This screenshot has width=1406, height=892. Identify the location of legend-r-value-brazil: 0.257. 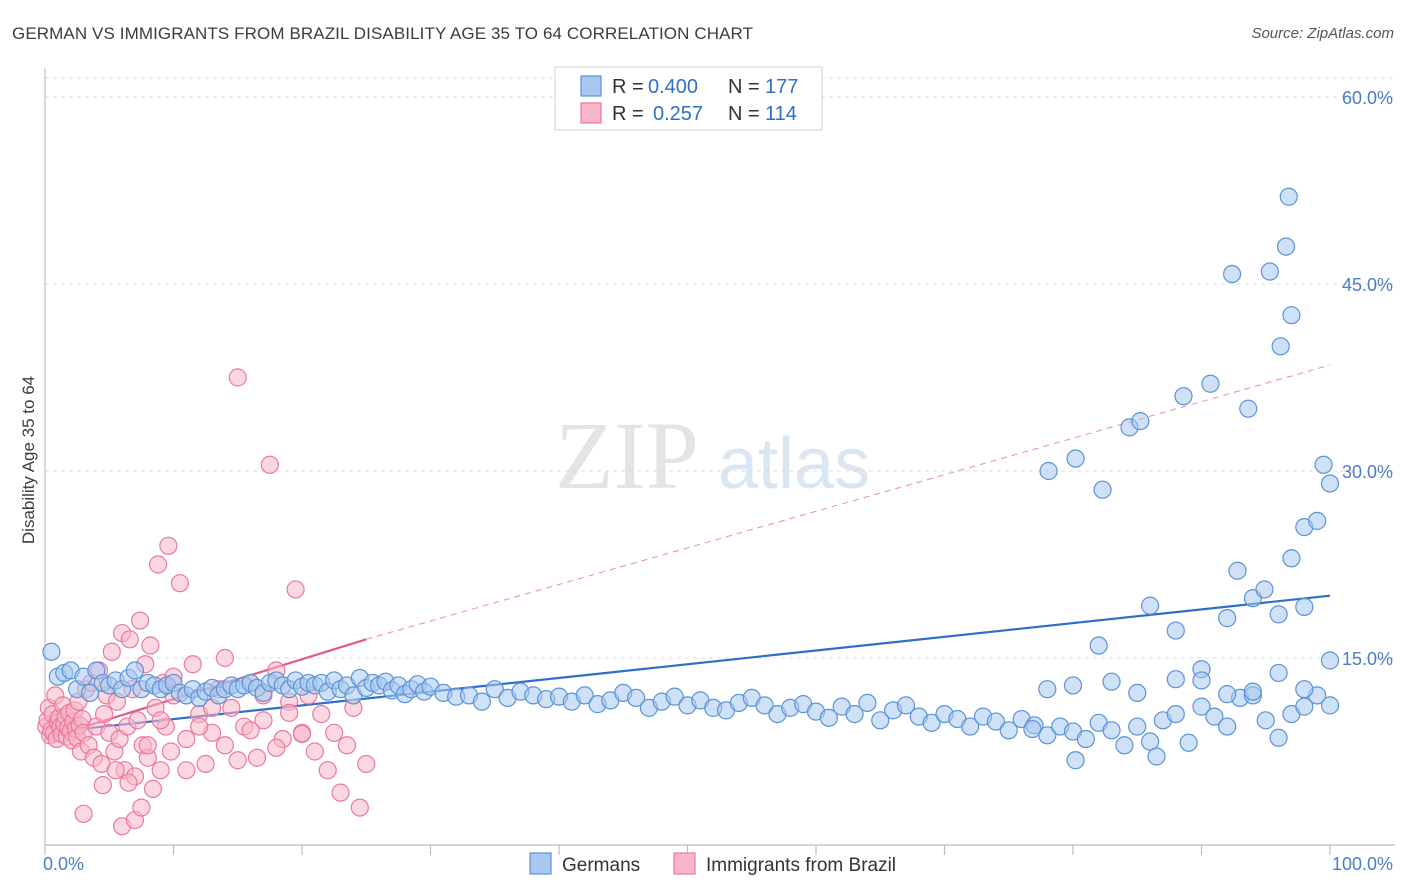
(678, 114).